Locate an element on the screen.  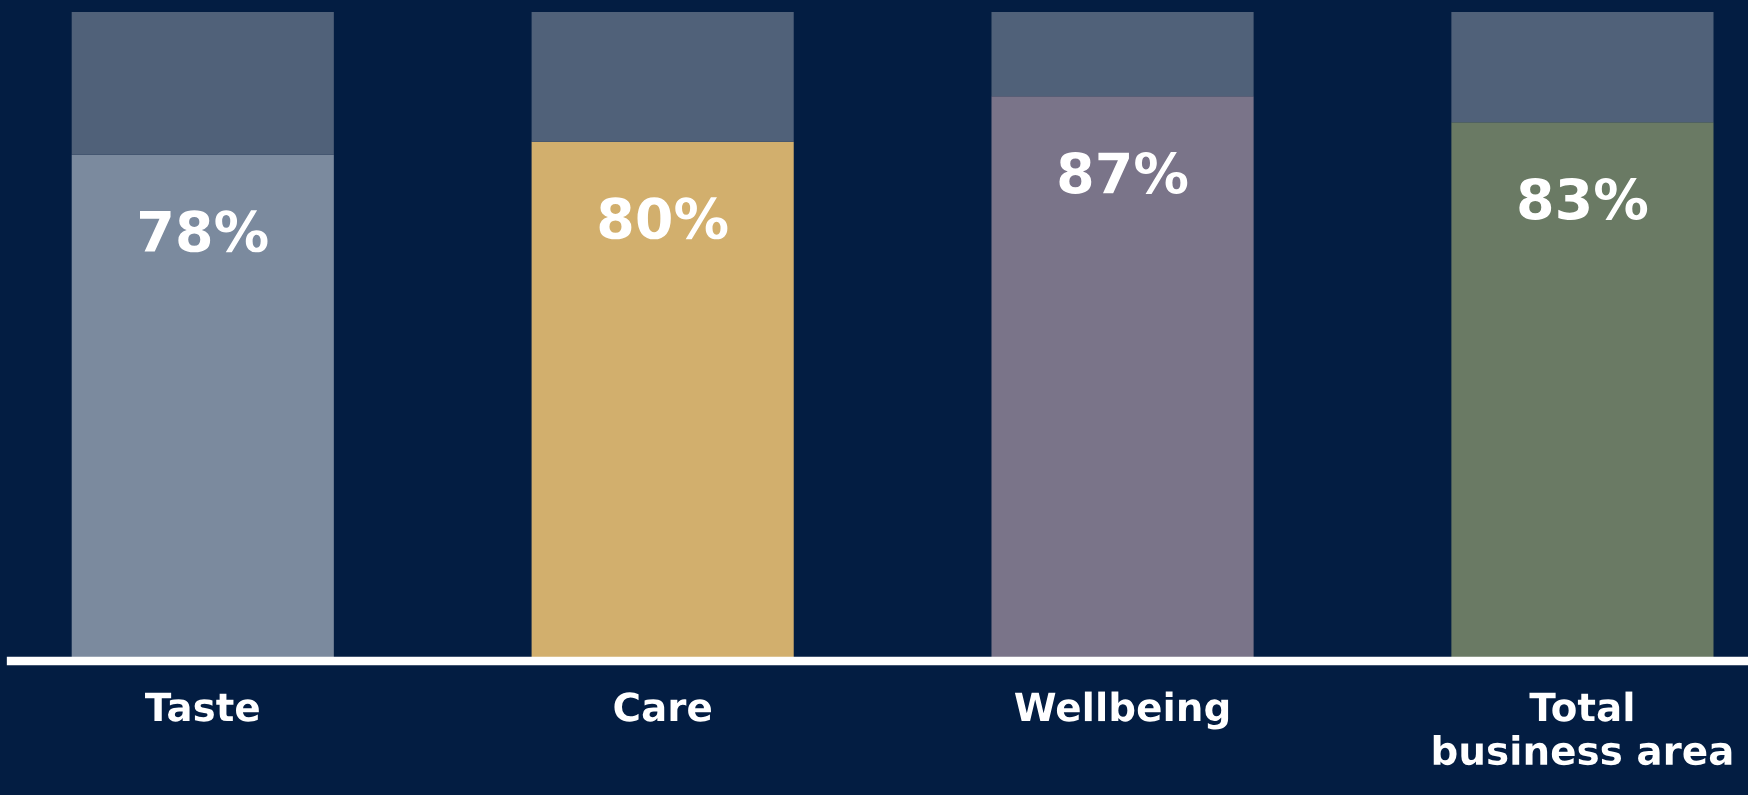
x-tick-label: Taste is located at coordinates (202, 707).